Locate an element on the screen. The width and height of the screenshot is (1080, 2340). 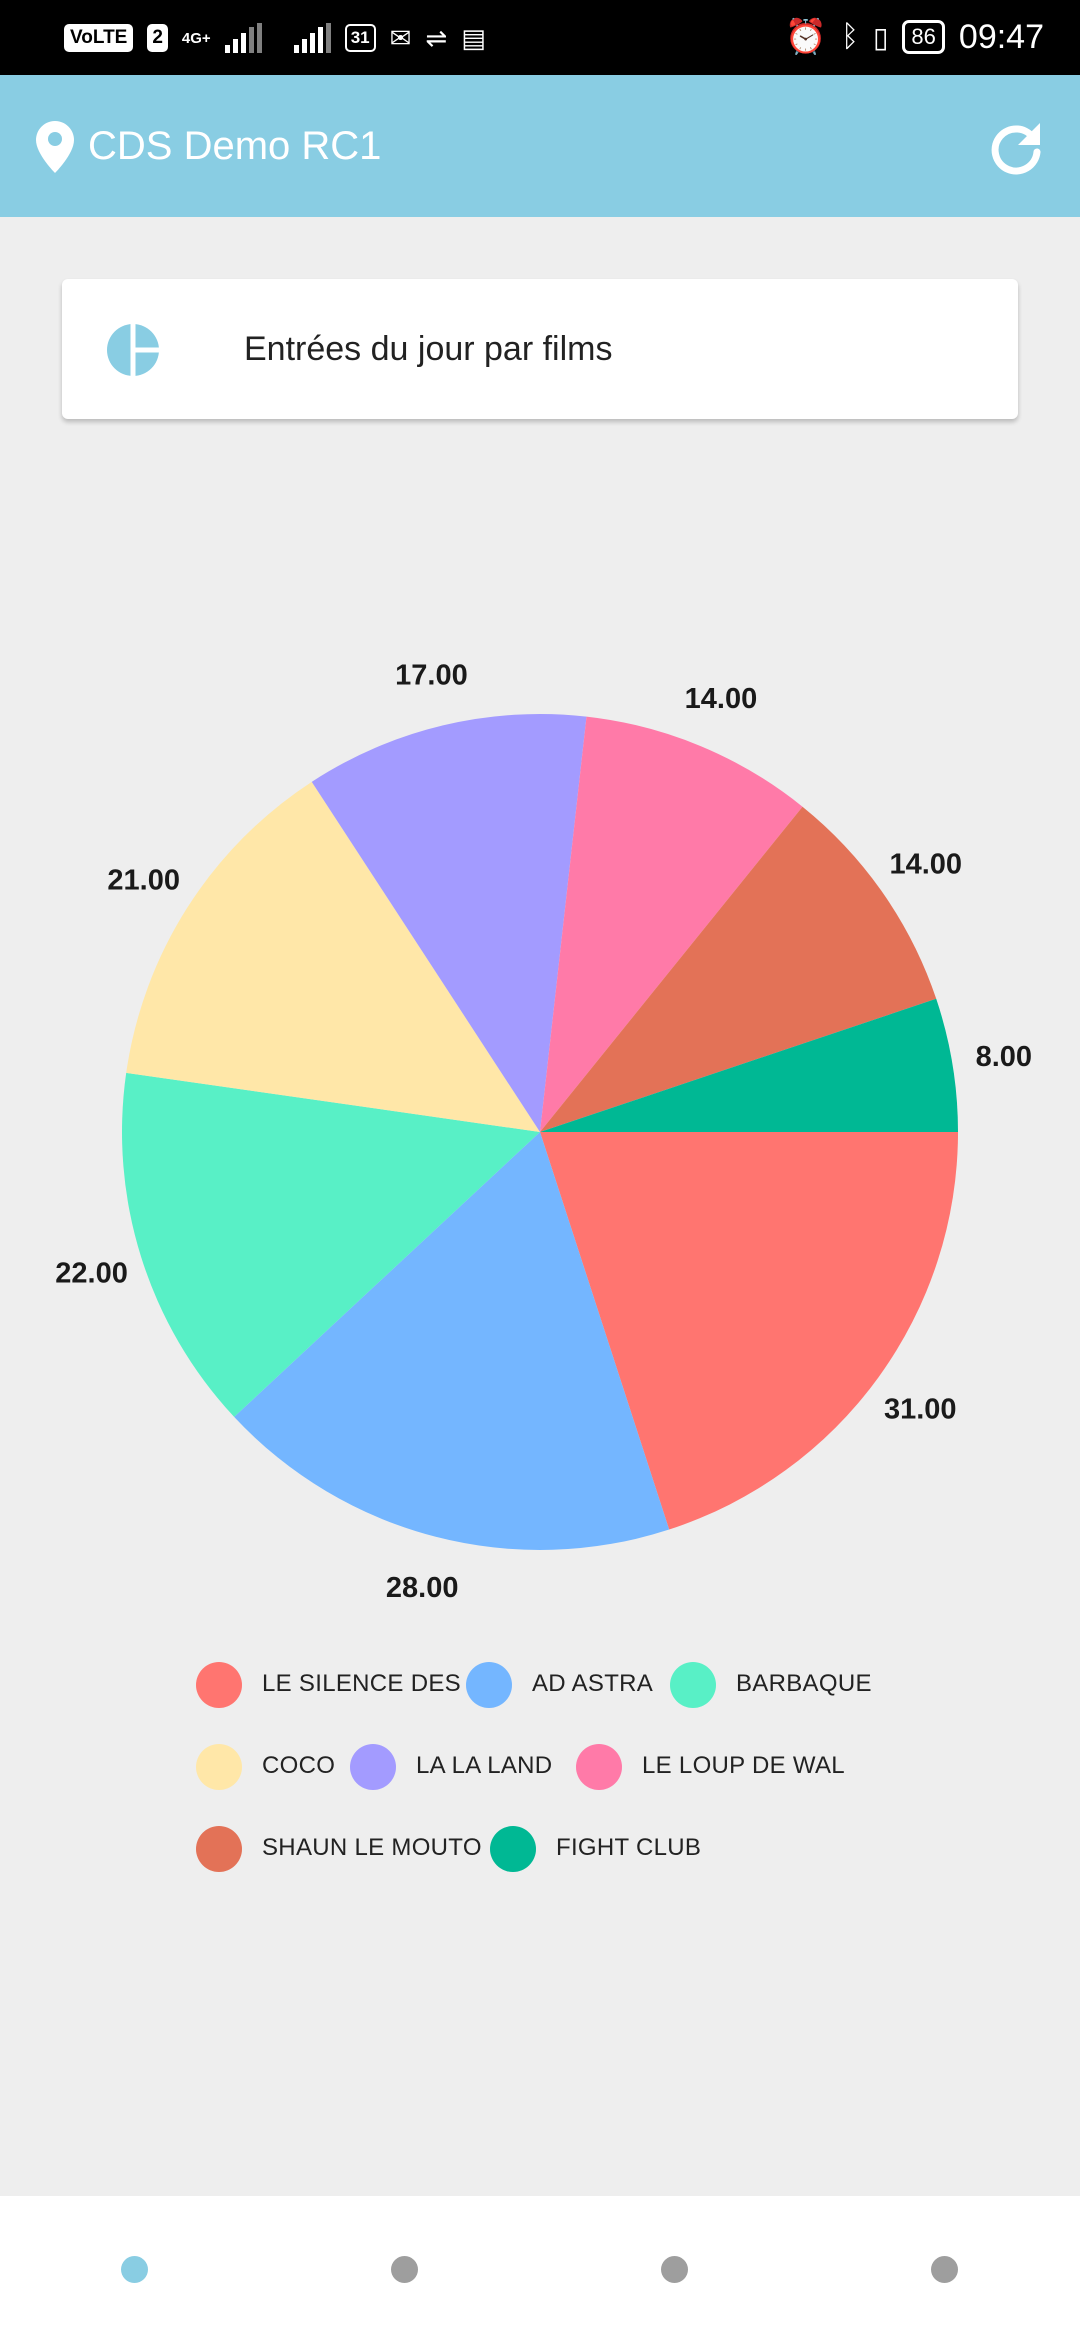
status-bar: VoLTE 2 4G+ 31 ✉ ⇌ ▤ ⏰ ᛒ ▯ 86 09:47 is located at coordinates (540, 37).